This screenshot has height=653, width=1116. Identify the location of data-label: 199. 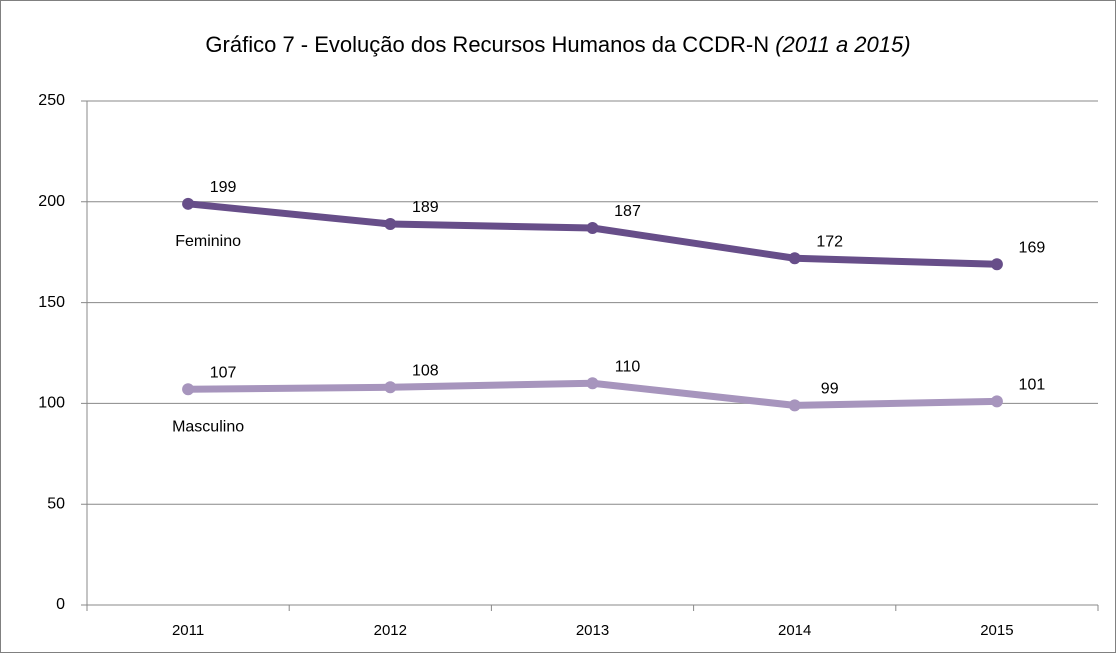
(223, 187).